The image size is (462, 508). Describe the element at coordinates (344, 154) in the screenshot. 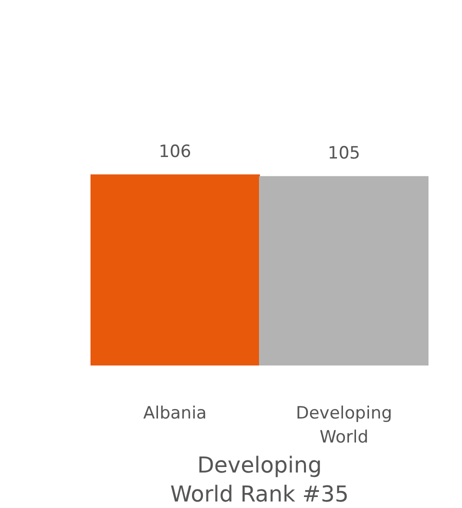

I see `data-label: 105` at that location.